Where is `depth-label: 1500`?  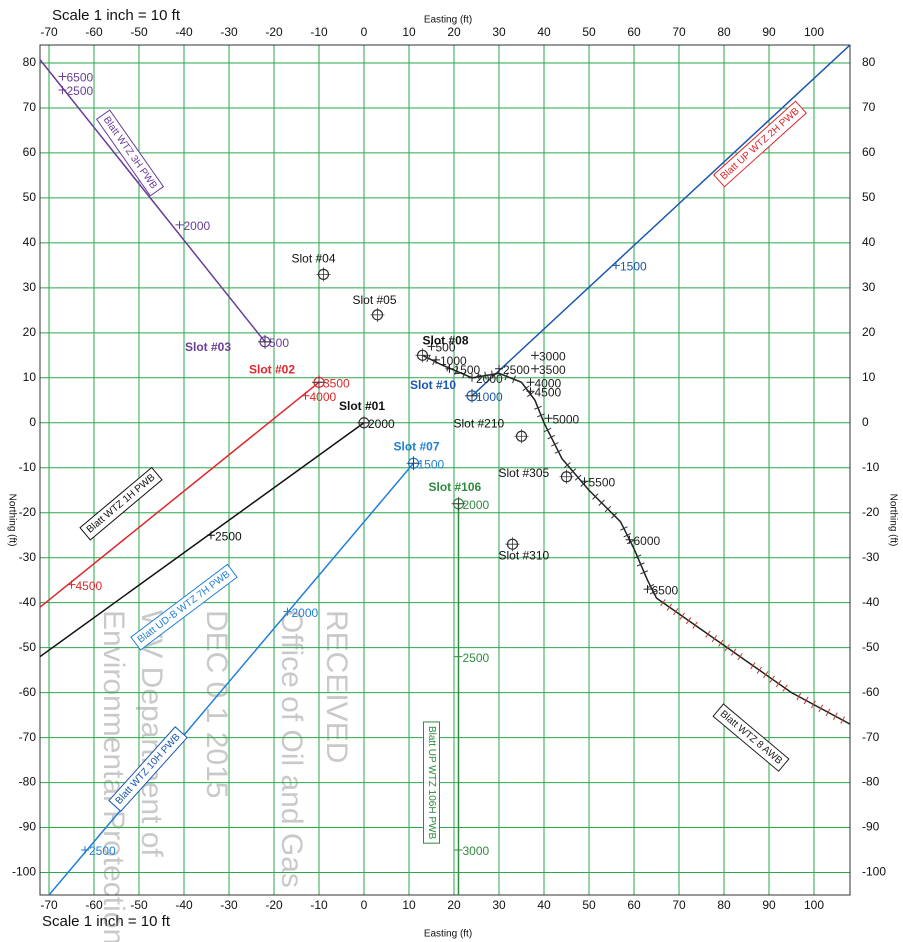
depth-label: 1500 is located at coordinates (431, 464).